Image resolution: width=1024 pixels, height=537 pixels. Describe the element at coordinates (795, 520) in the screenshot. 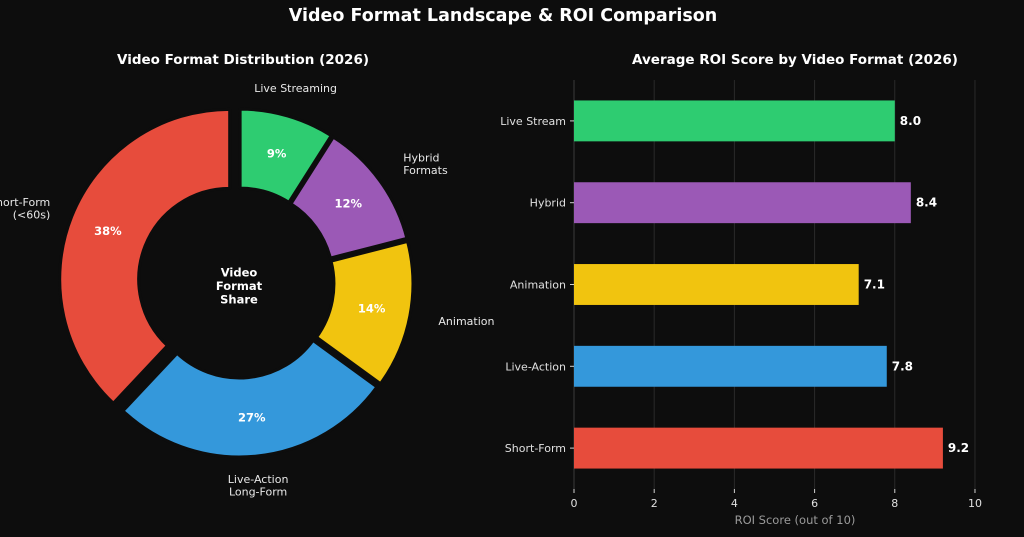

I see `x-axis-label: ROI Score (out of 10)` at that location.